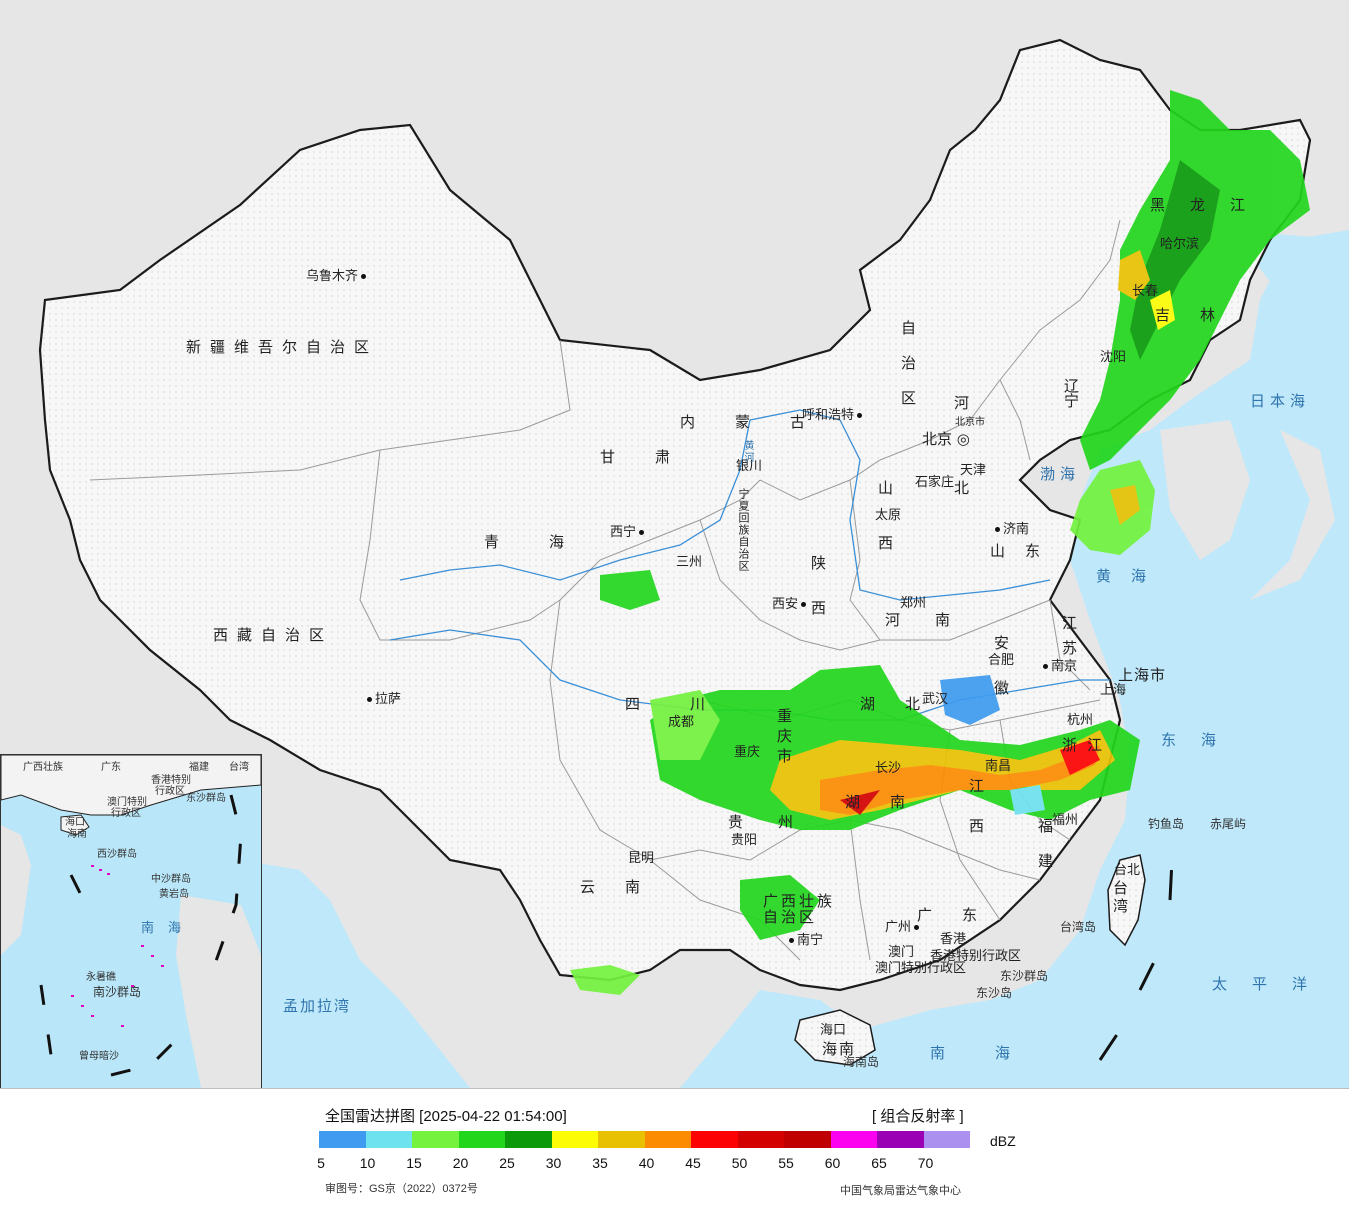 This screenshot has width=1349, height=1208. I want to click on province-label-shaanxi: 陕西, so click(818, 600).